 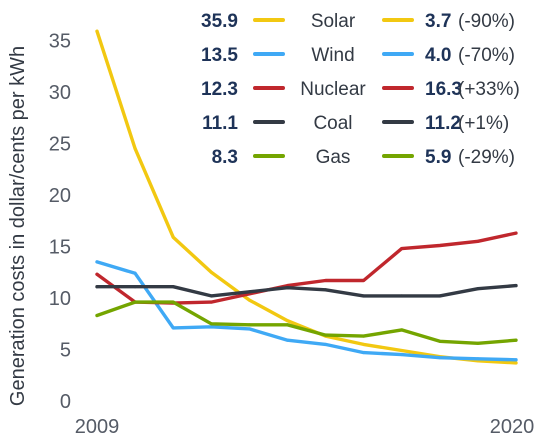 What do you see at coordinates (333, 157) in the screenshot?
I see `legend-label-gas: Gas` at bounding box center [333, 157].